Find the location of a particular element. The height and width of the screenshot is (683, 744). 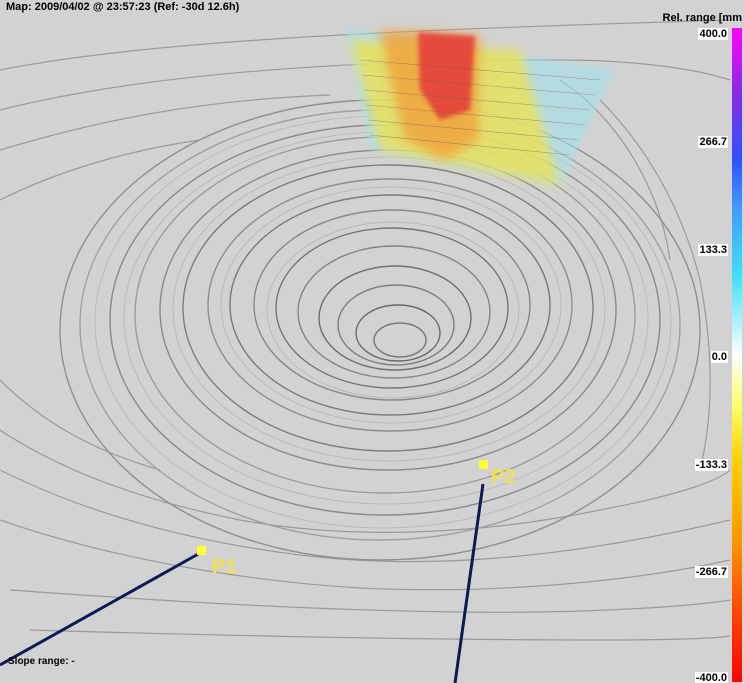

colorbar-tick: 400.0 is located at coordinates (713, 34).